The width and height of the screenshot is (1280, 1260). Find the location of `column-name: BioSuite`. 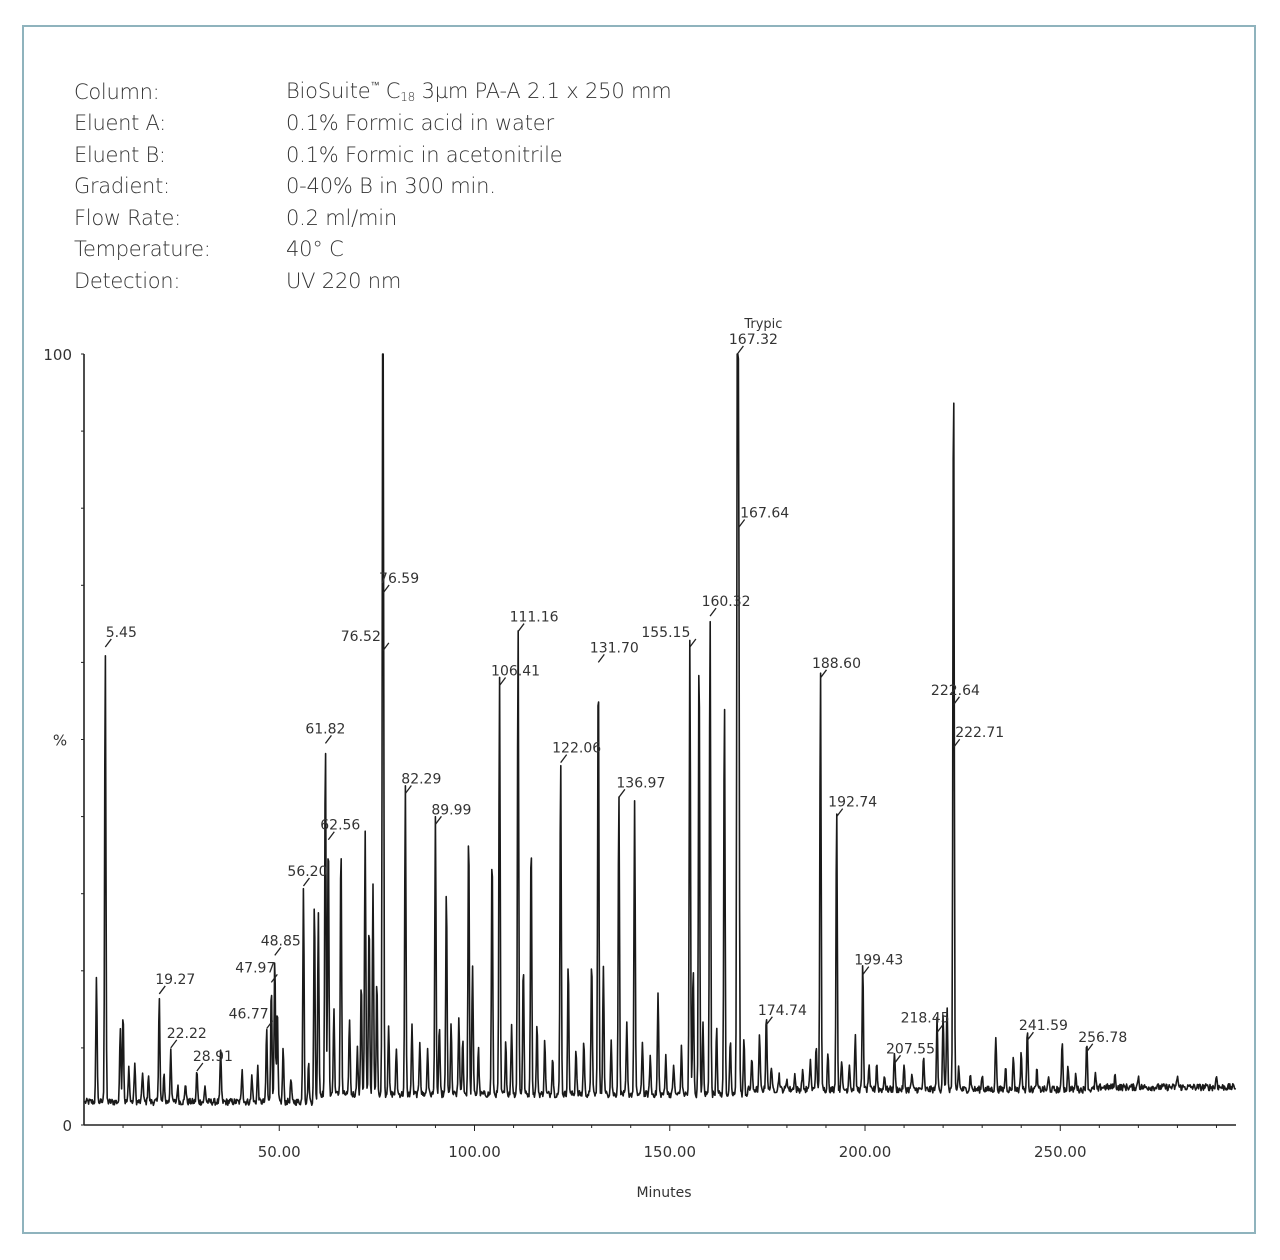

column-name: BioSuite is located at coordinates (328, 91).